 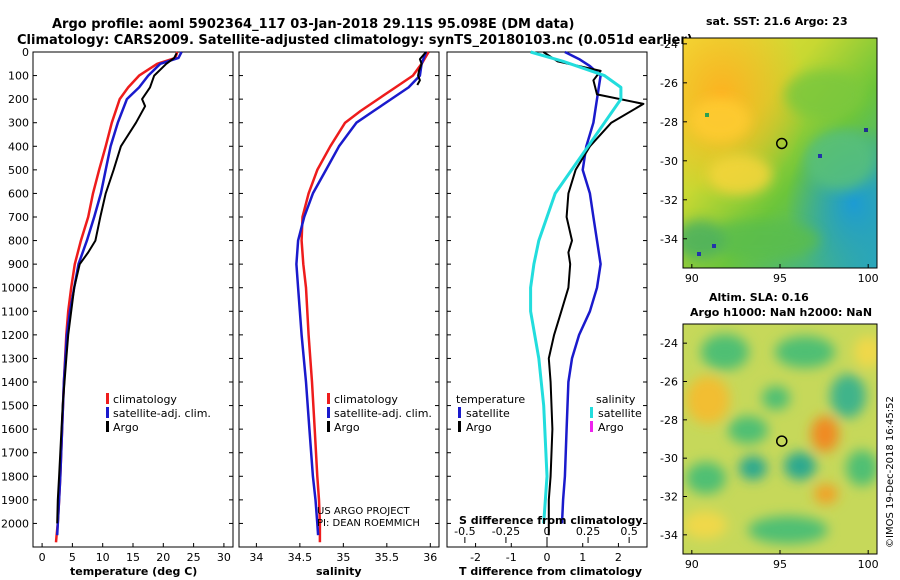 What do you see at coordinates (475, 557) in the screenshot?
I see `x-tick-label: -2` at bounding box center [475, 557].